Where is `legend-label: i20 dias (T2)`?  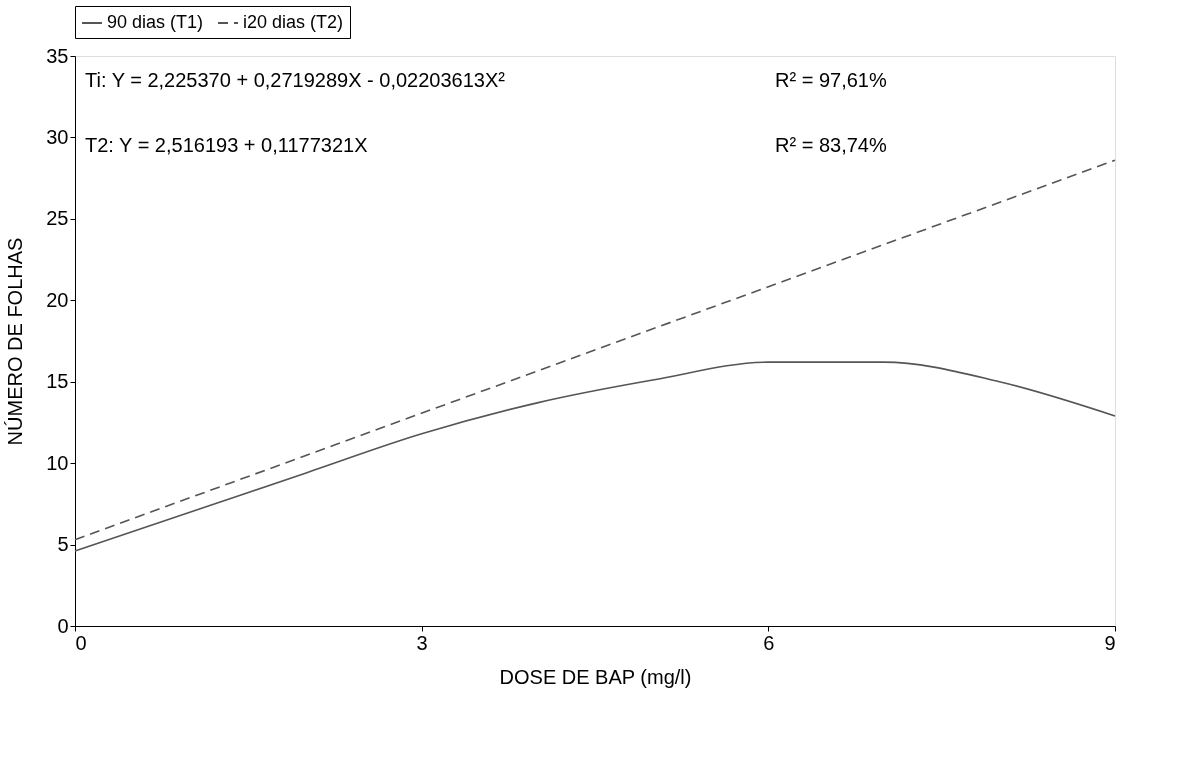 legend-label: i20 dias (T2) is located at coordinates (293, 22).